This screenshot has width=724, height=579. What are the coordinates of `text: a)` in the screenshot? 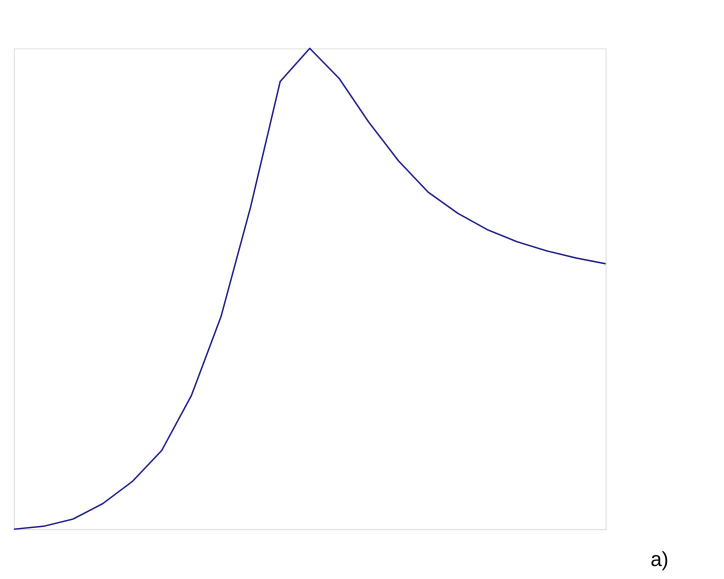 It's located at (659, 560).